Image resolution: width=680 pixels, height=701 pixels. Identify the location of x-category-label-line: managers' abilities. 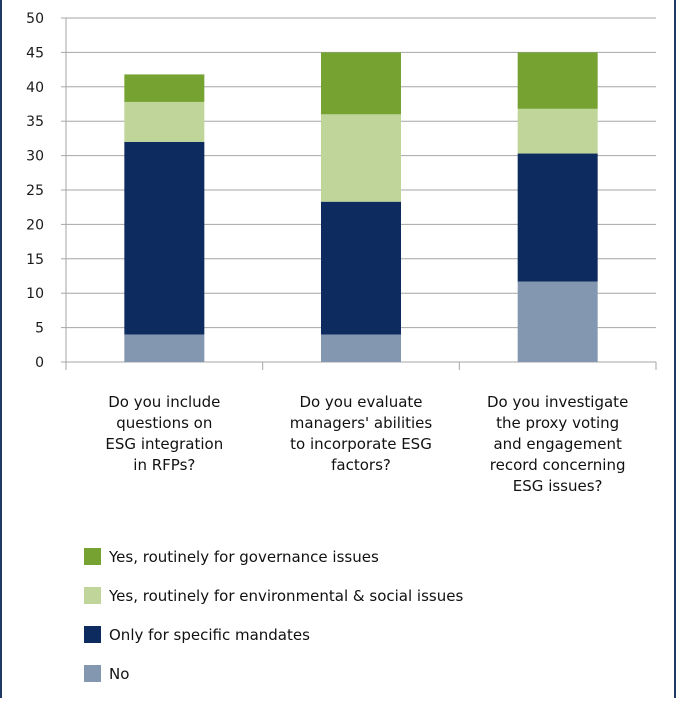
(361, 423).